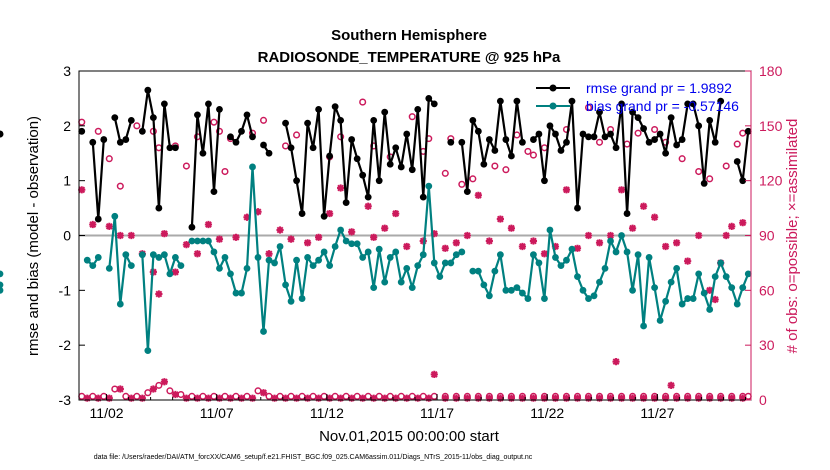 The image size is (830, 470). I want to click on y-axis-label: rmse and bias (model - observation), so click(33, 236).